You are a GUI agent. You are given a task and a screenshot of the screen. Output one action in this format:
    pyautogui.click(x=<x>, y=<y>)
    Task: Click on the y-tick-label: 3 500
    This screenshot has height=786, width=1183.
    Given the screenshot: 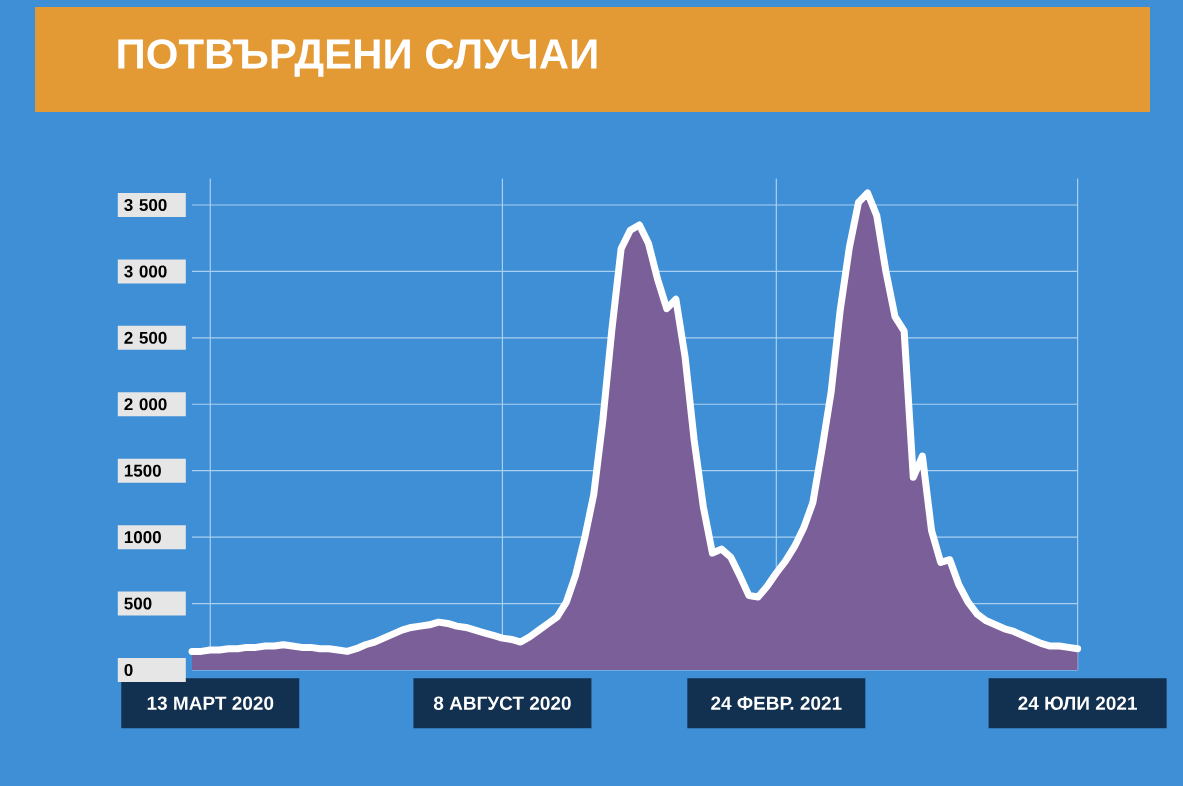 What is the action you would take?
    pyautogui.click(x=145, y=205)
    